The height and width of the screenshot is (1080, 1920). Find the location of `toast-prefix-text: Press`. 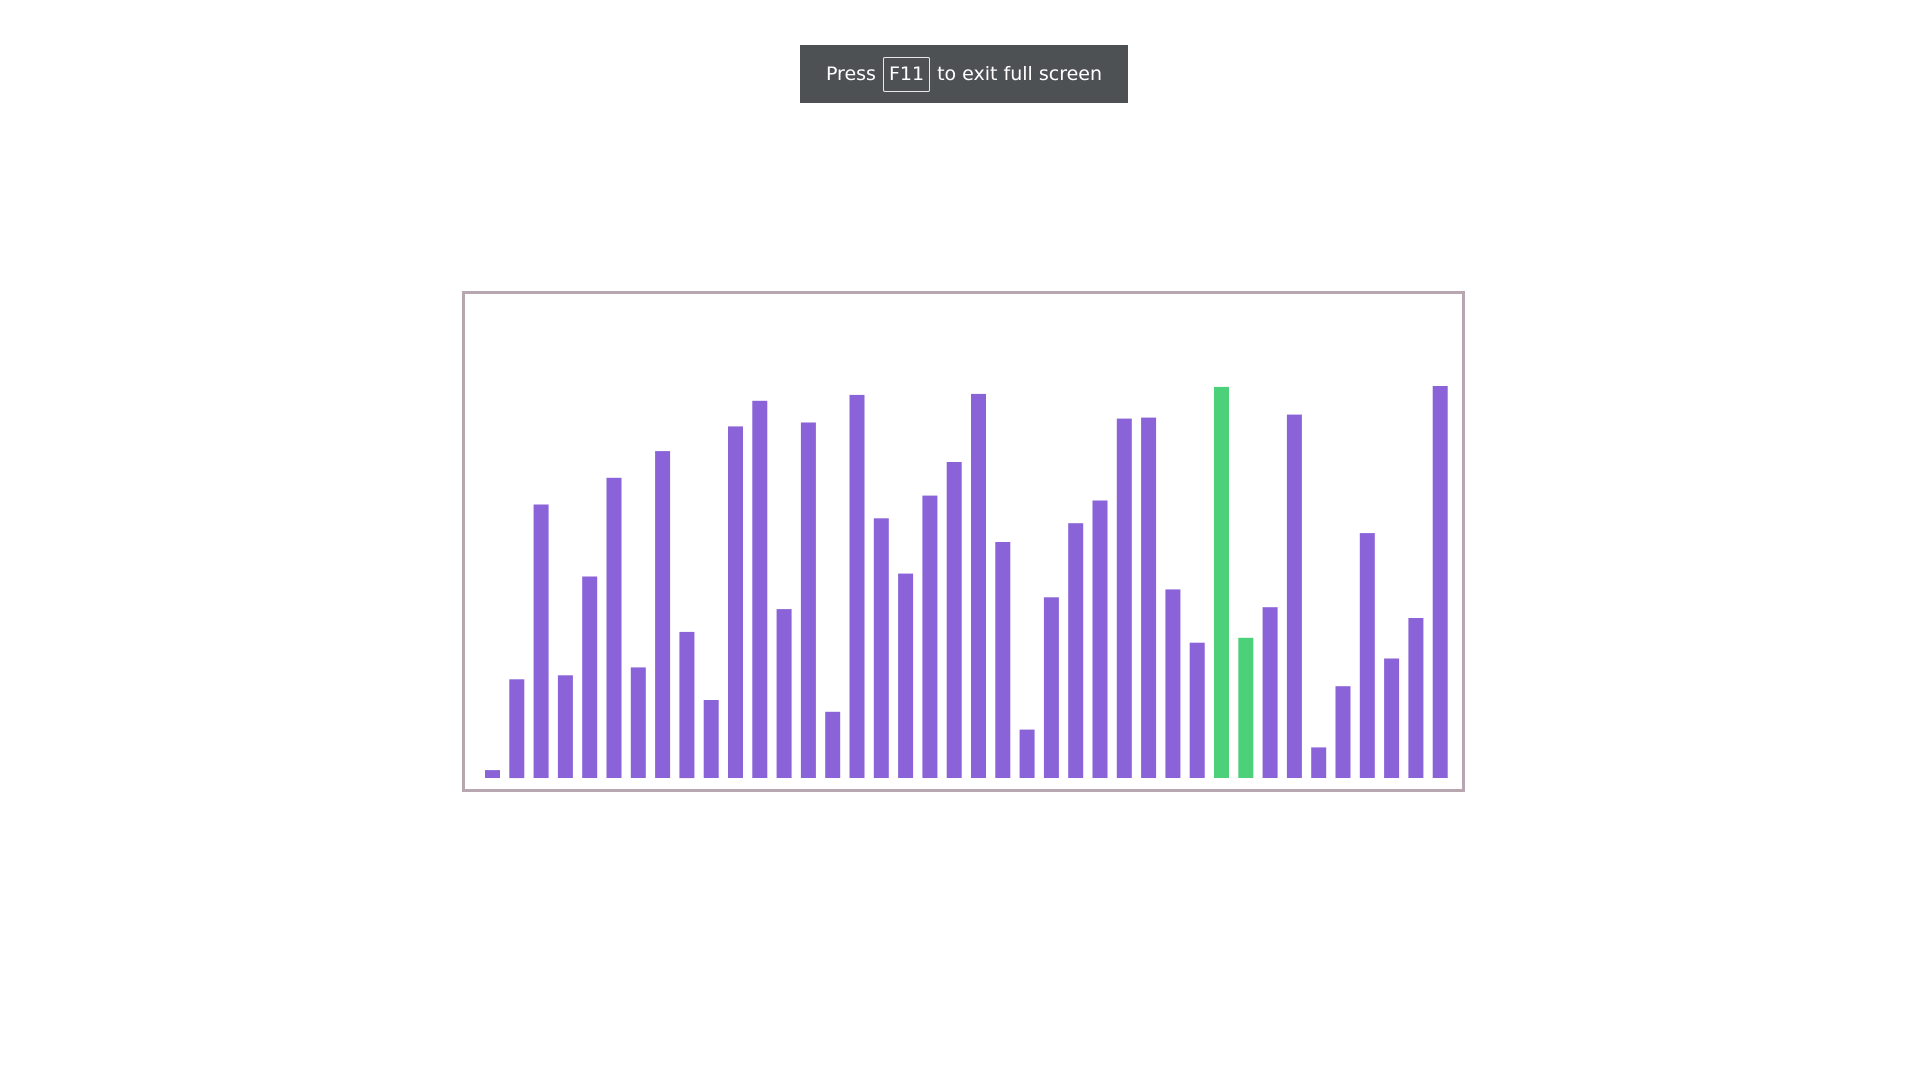

toast-prefix-text: Press is located at coordinates (850, 74).